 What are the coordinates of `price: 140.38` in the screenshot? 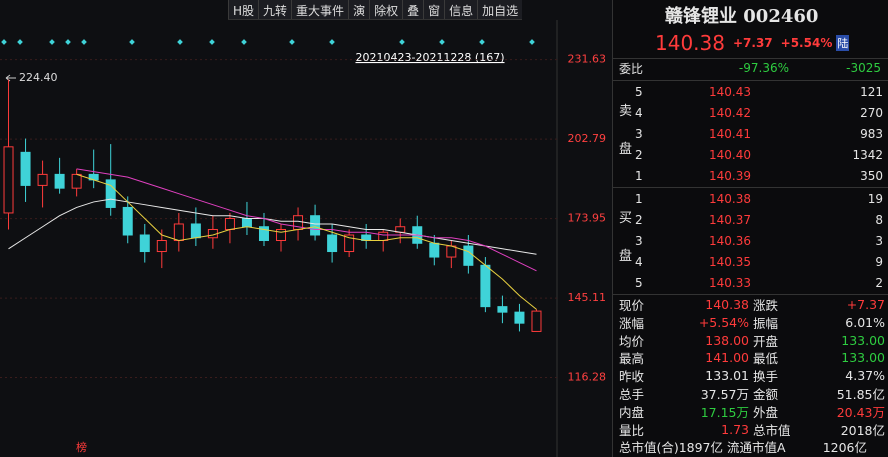 It's located at (690, 43).